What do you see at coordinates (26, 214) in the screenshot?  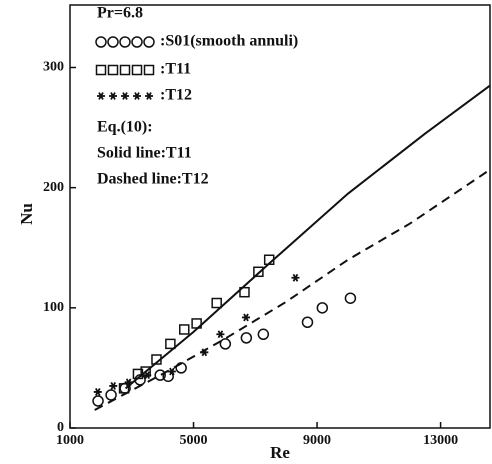 I see `y-axis-label: Nu` at bounding box center [26, 214].